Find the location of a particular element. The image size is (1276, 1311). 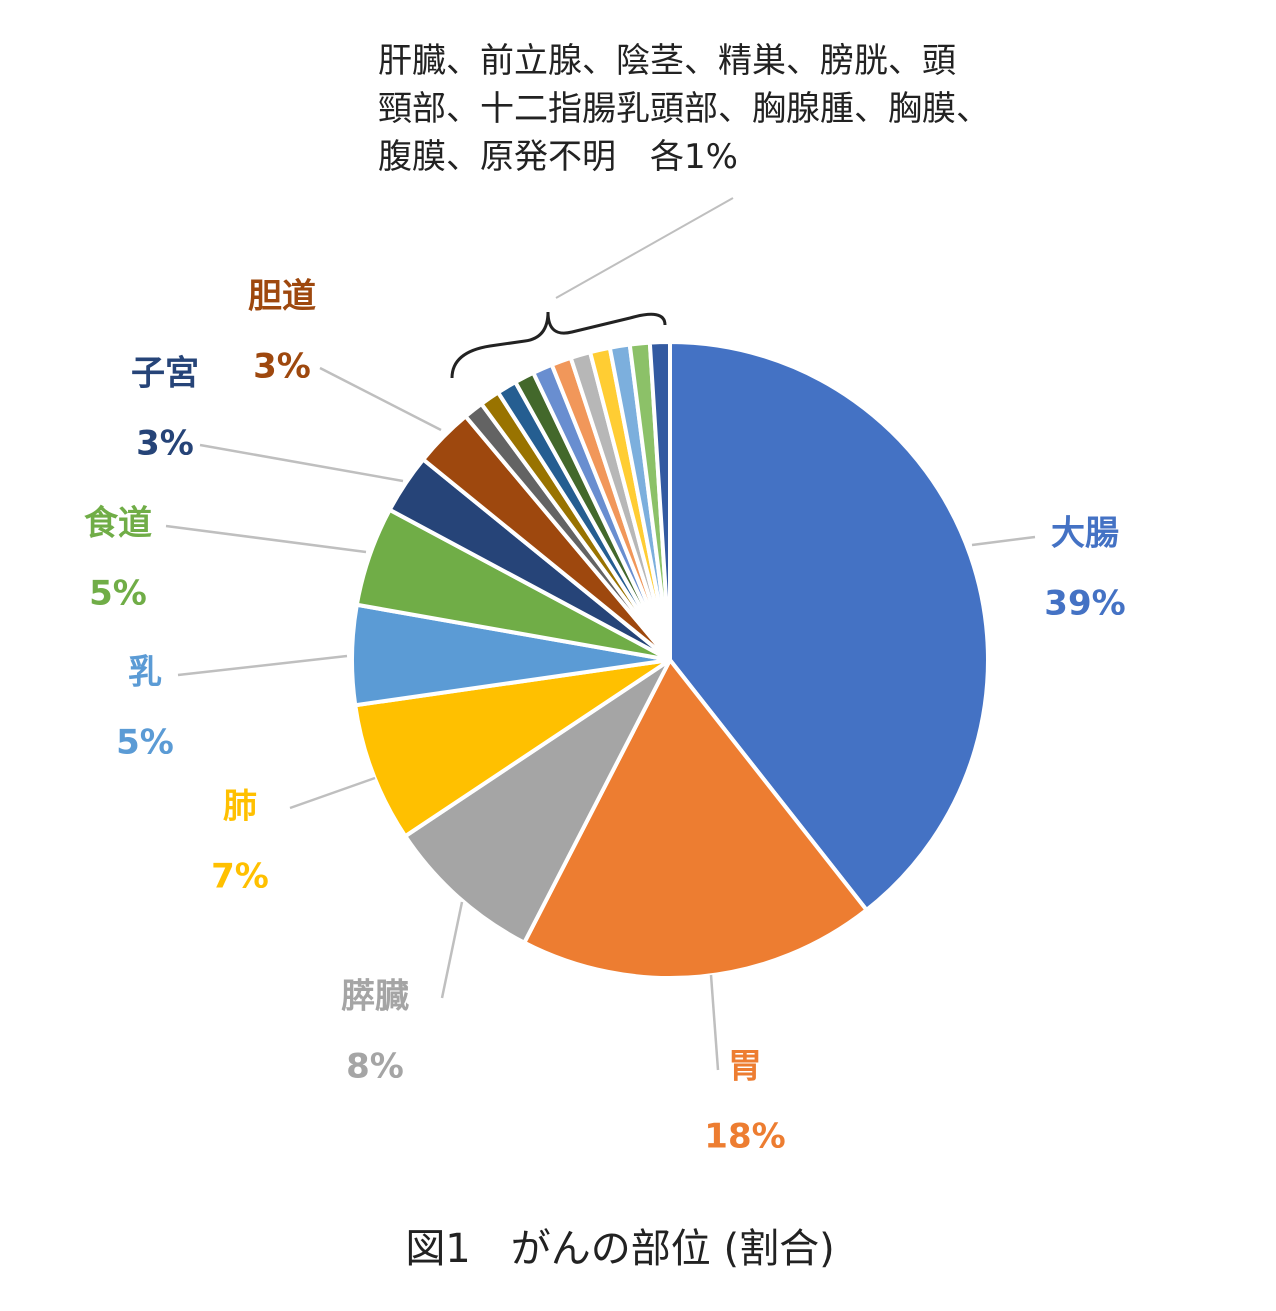

slice-7-percent-label: 3% is located at coordinates (165, 444).